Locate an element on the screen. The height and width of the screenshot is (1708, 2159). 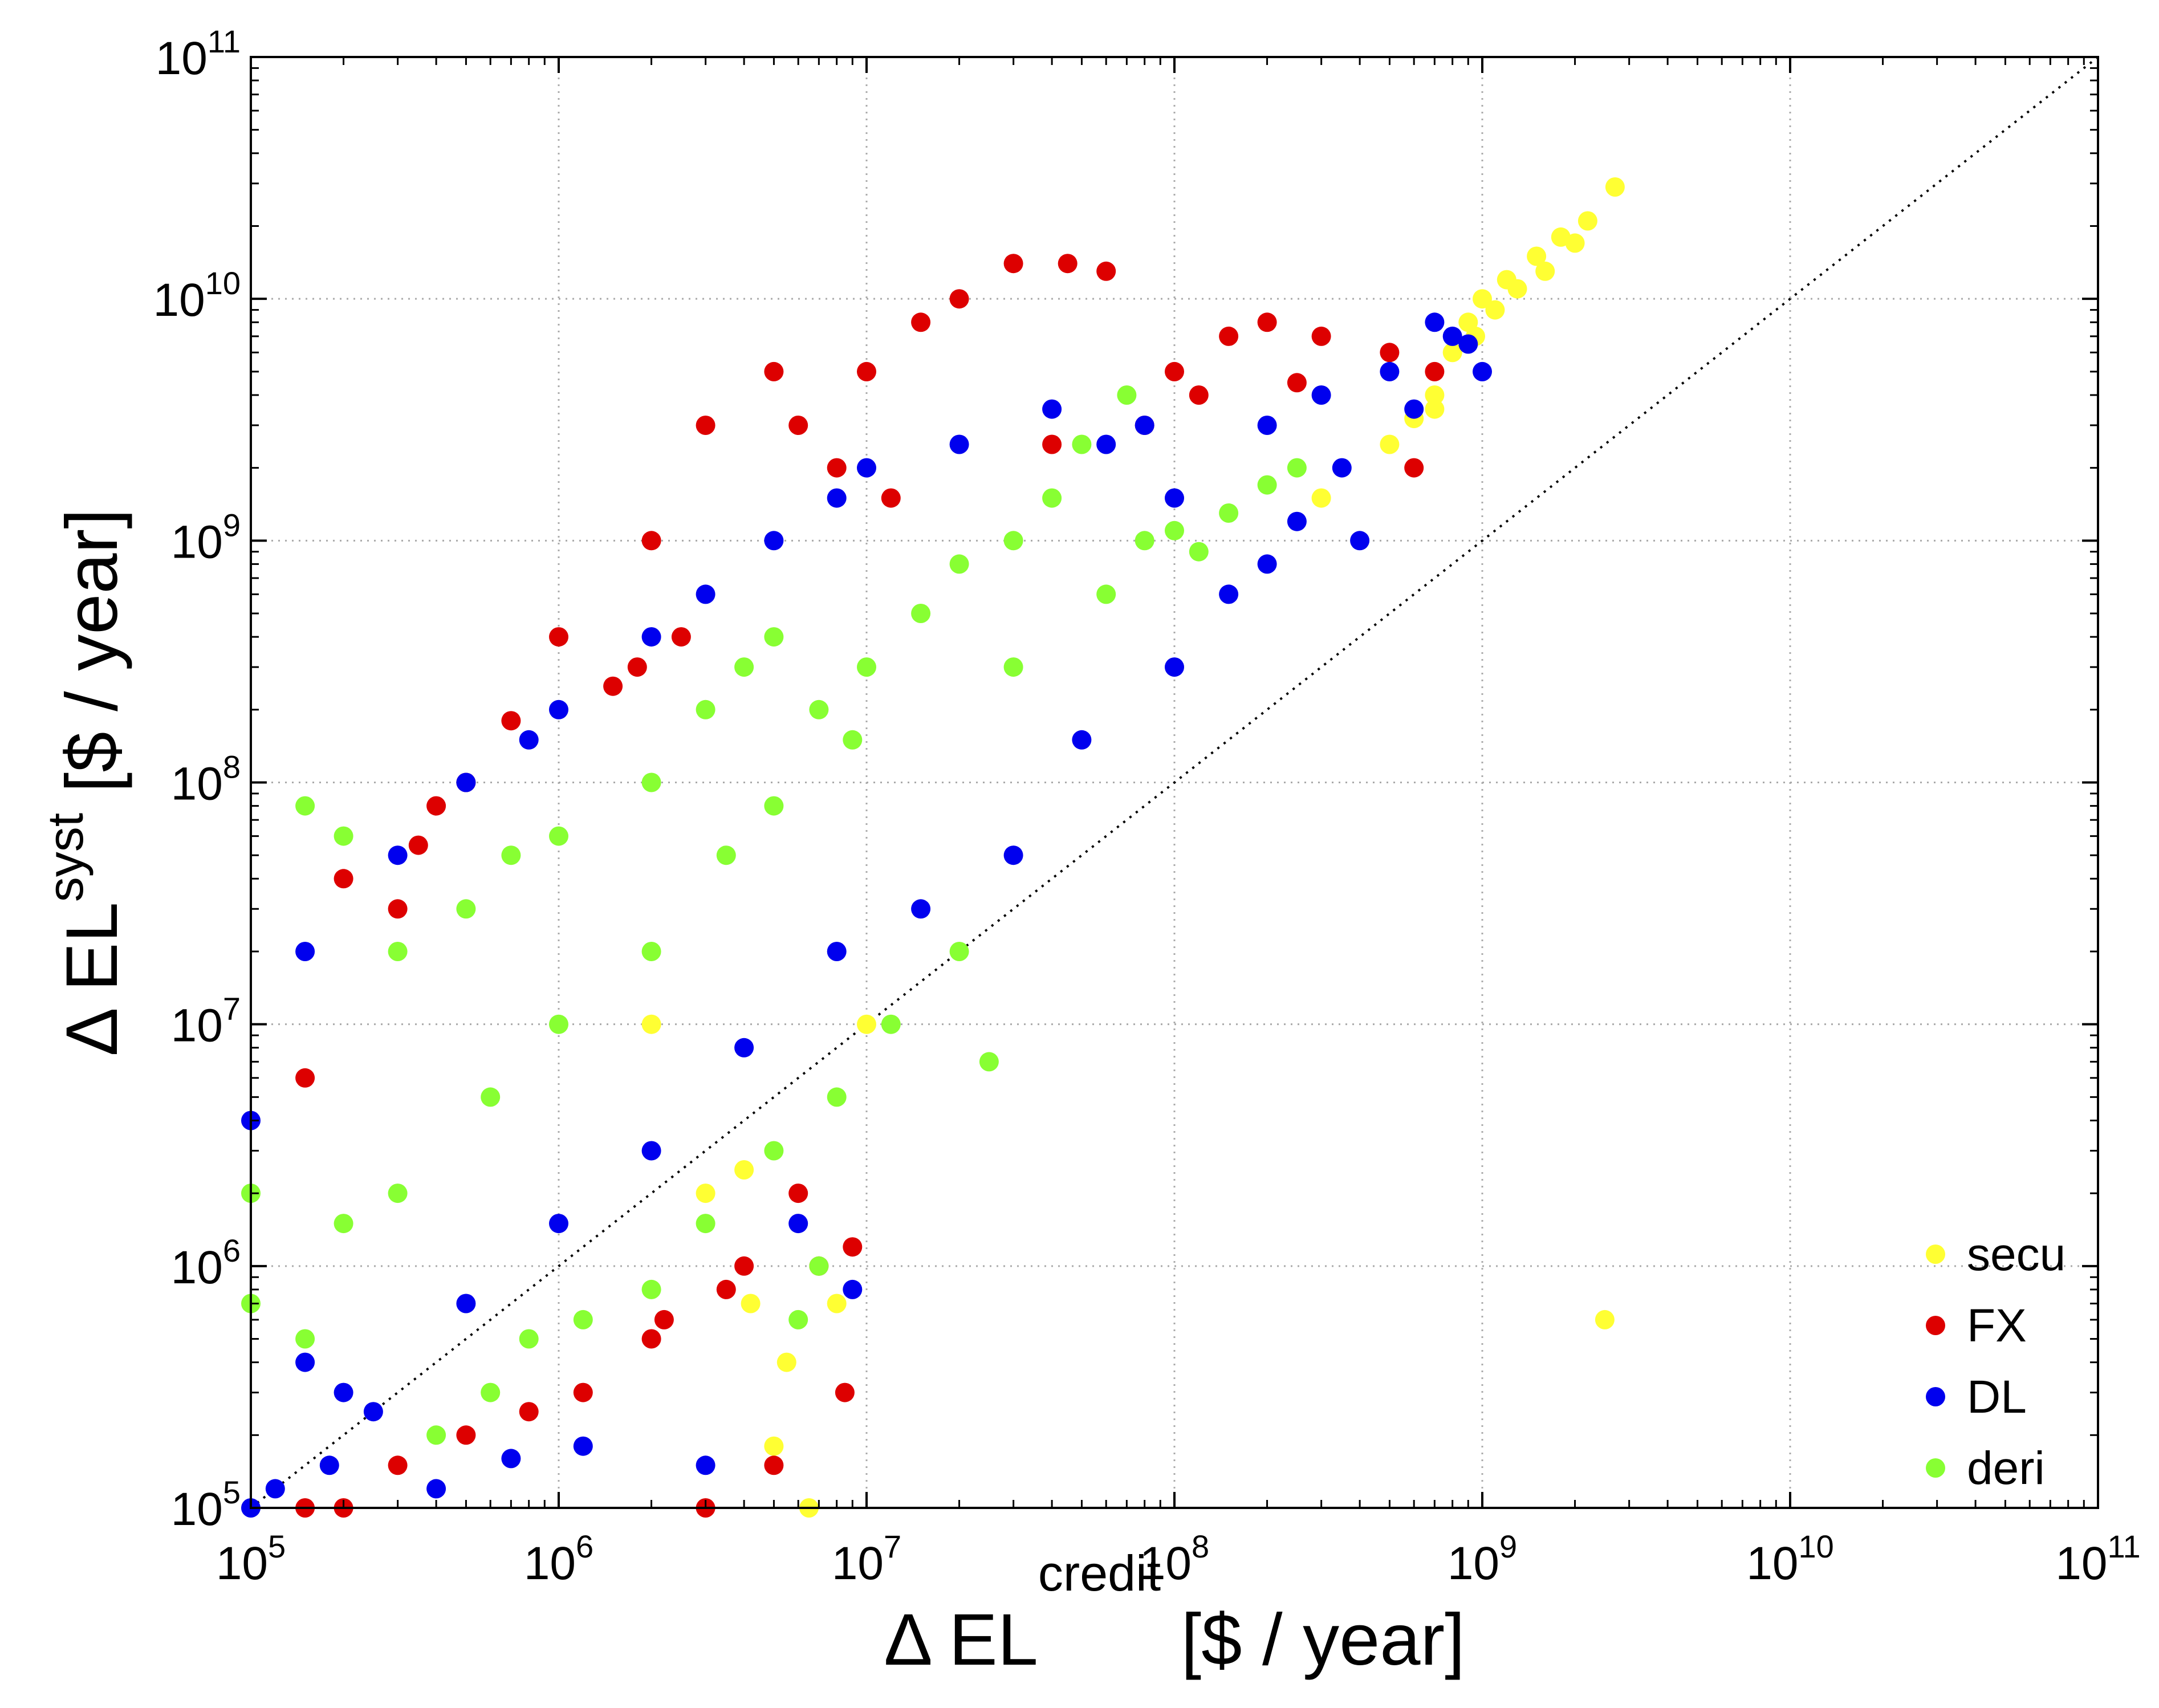
x-axis-title-superscript: credit is located at coordinates (1099, 1573).